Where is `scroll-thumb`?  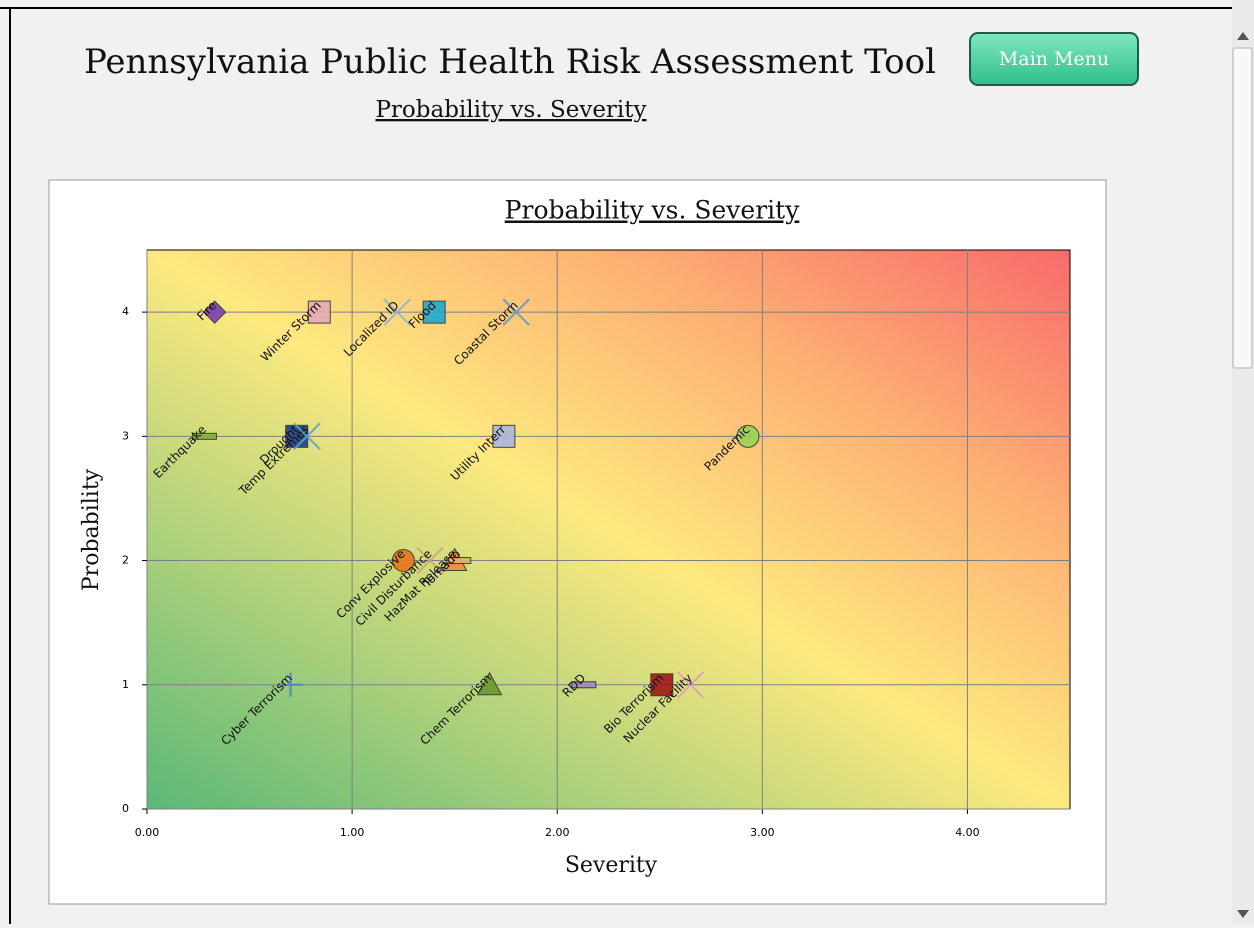 scroll-thumb is located at coordinates (1242, 208).